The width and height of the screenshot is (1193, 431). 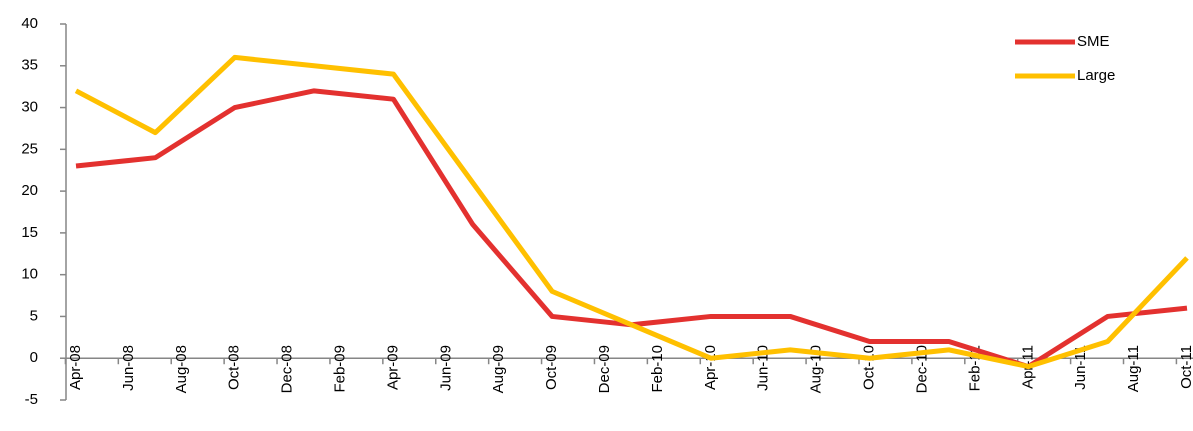 What do you see at coordinates (921, 369) in the screenshot?
I see `x-tick-label: Dec-10` at bounding box center [921, 369].